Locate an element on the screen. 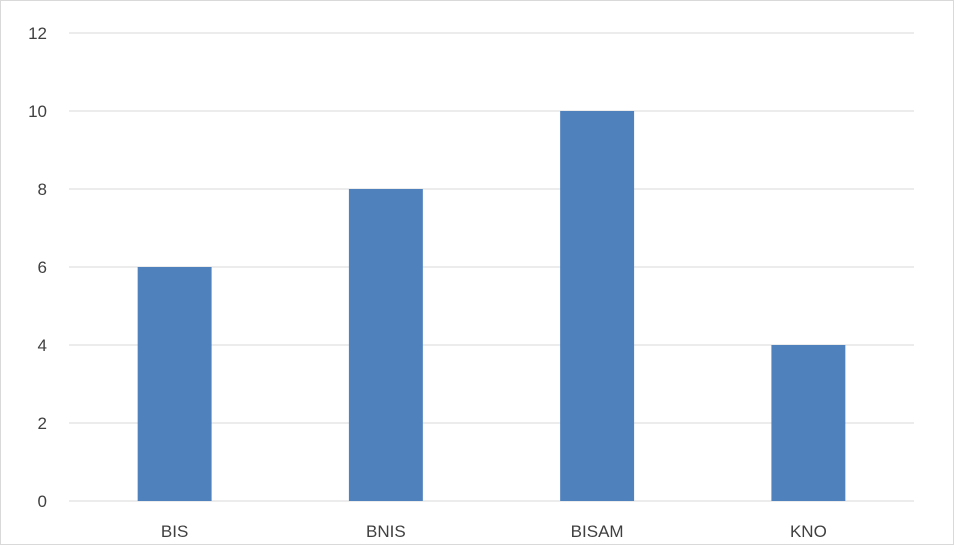 The width and height of the screenshot is (954, 546). bar-bnis is located at coordinates (385, 345).